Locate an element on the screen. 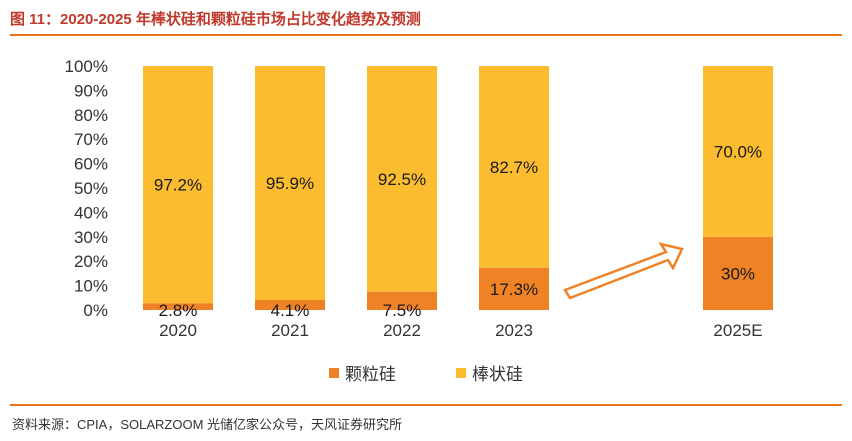 This screenshot has height=441, width=852. title-divider is located at coordinates (426, 35).